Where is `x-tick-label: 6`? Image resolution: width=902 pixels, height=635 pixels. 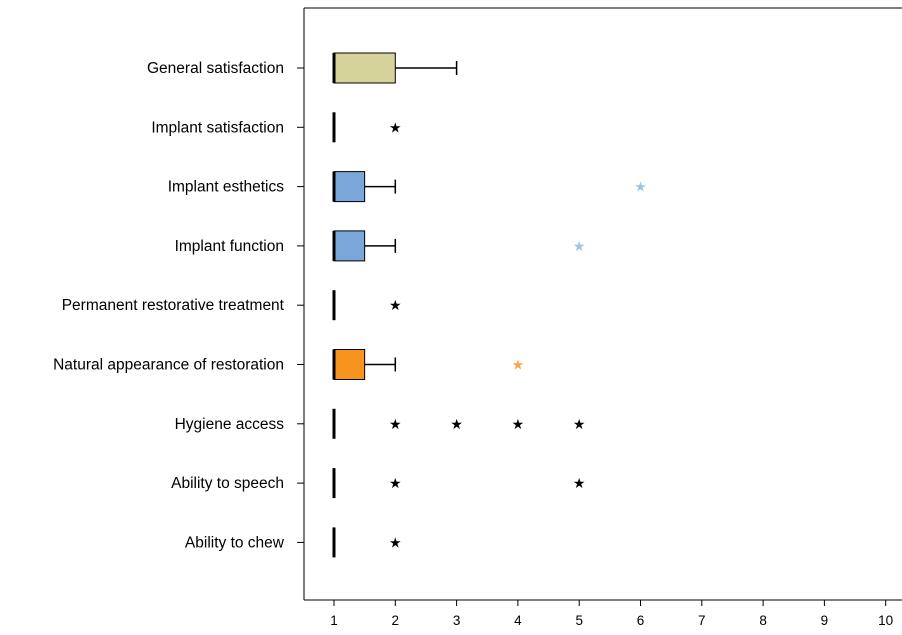
x-tick-label: 6 is located at coordinates (641, 620).